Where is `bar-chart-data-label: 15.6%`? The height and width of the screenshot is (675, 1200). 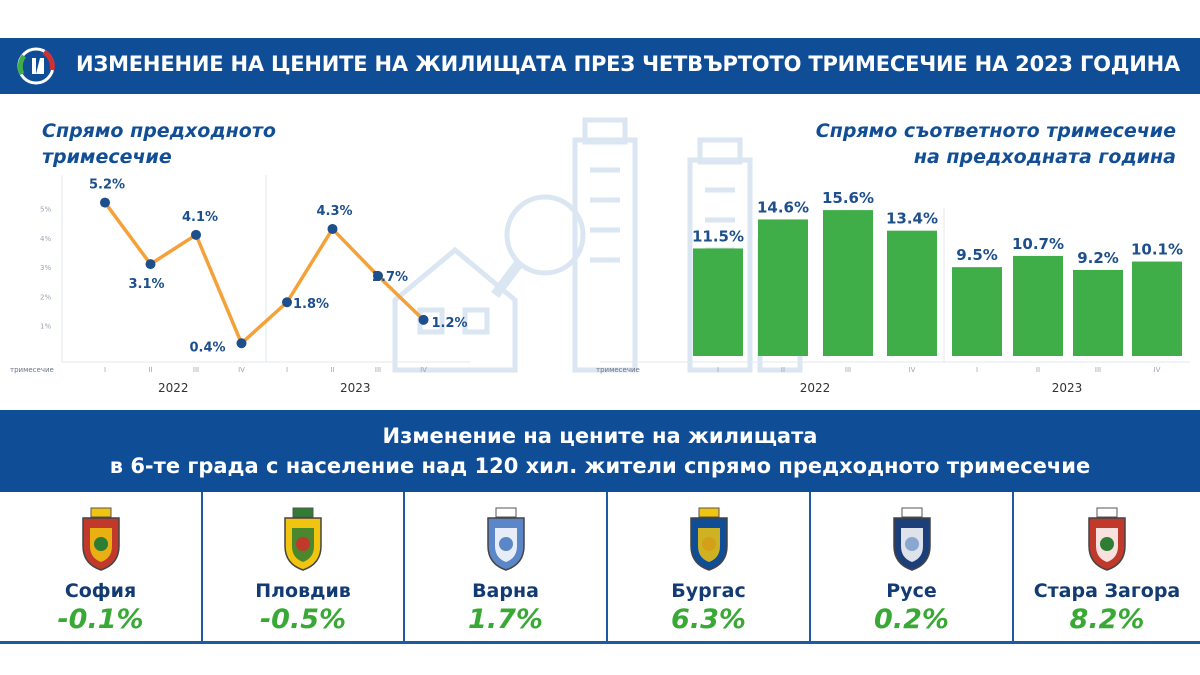
bar-chart-data-label: 15.6% is located at coordinates (848, 198).